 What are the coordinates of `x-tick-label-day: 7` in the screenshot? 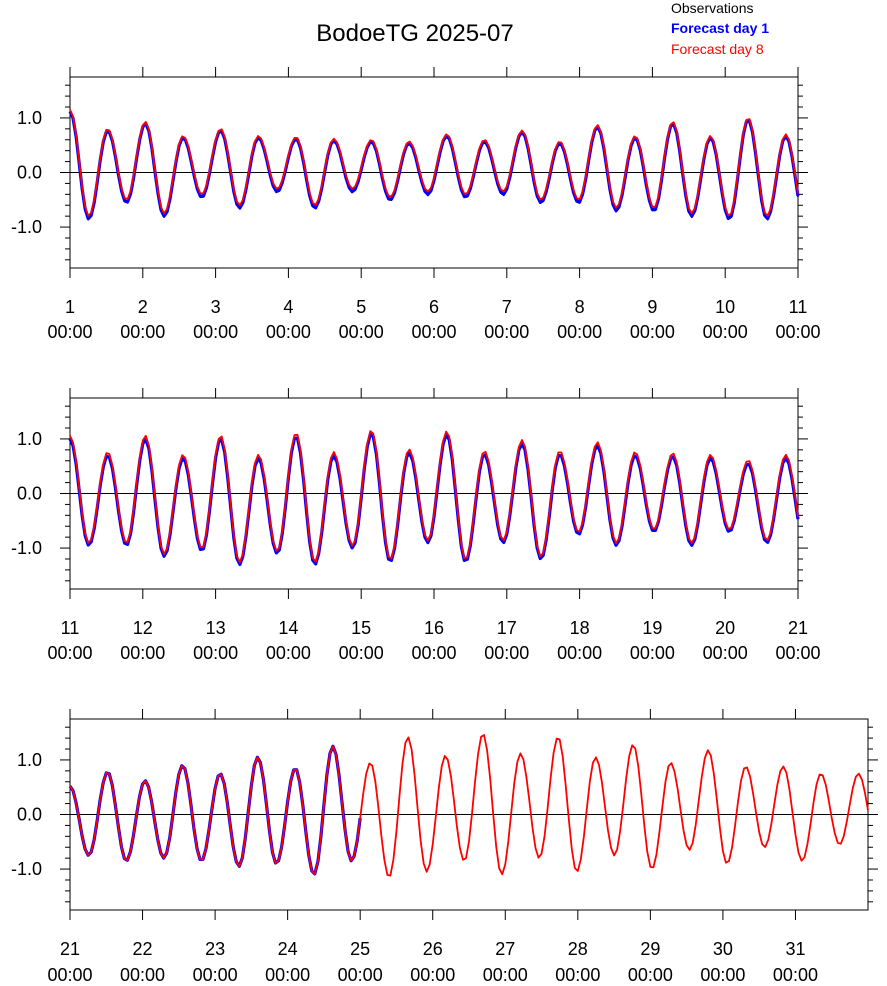 It's located at (507, 307).